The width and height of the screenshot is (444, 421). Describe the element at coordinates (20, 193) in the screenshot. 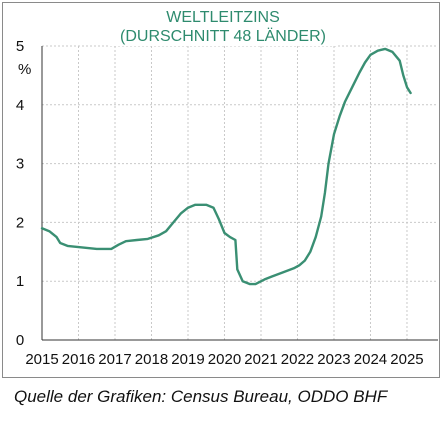

I see `y-tick-labels: 0 1 2 3 4 5` at that location.